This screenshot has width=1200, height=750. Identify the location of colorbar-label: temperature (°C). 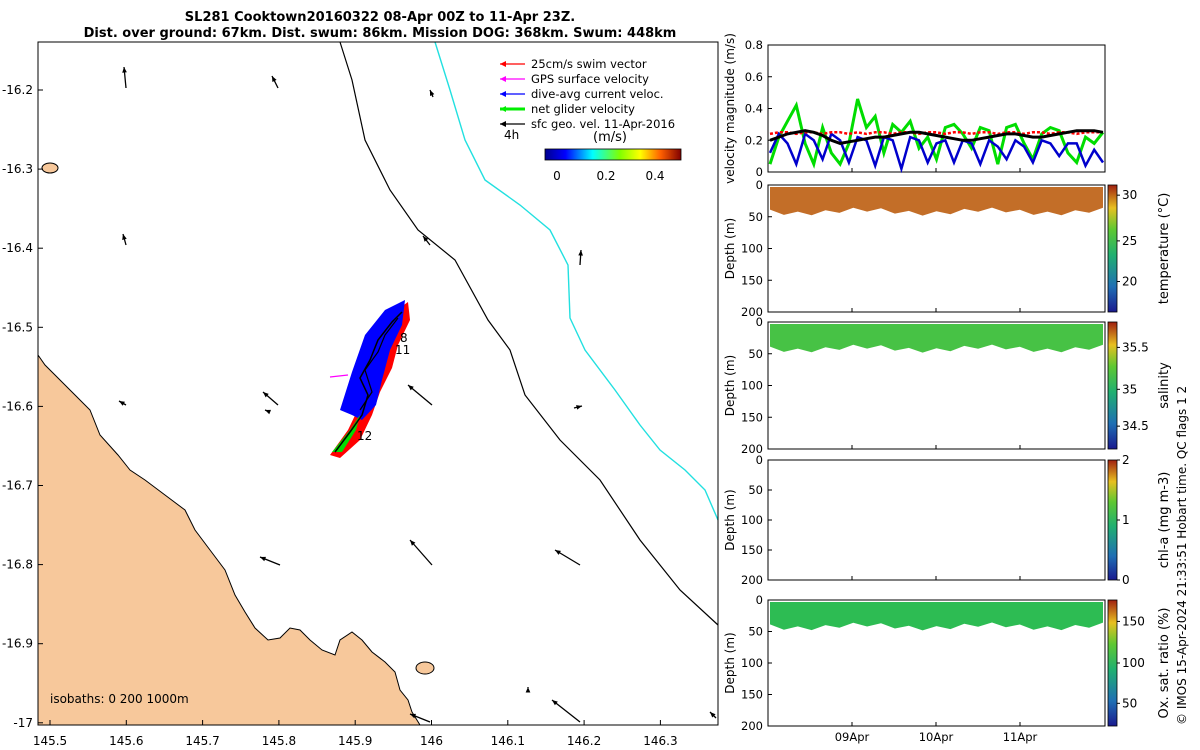
(1164, 249).